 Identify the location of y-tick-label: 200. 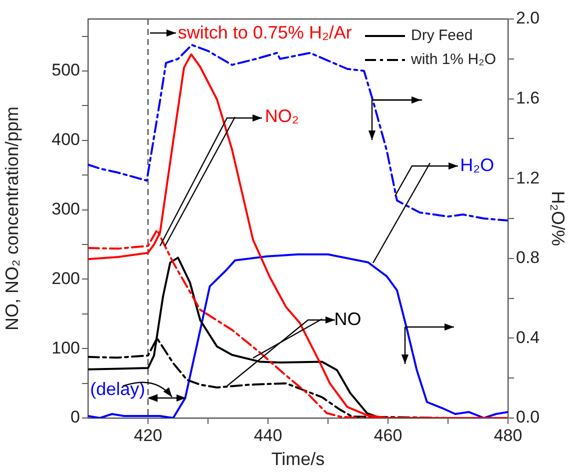
(66, 278).